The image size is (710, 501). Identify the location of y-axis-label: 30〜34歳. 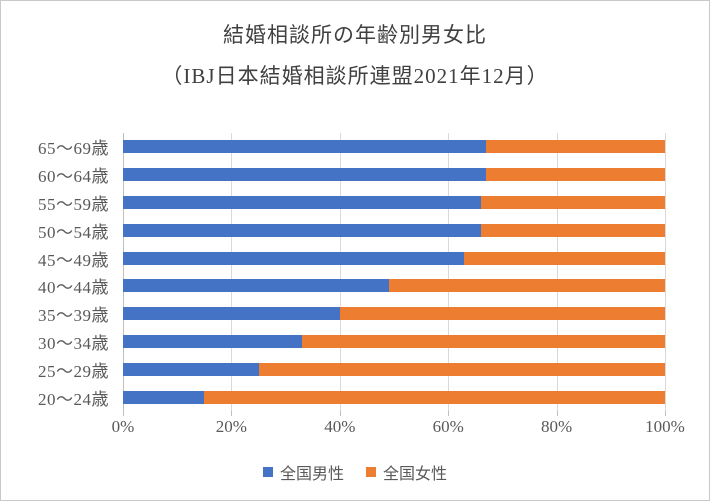
(73, 343).